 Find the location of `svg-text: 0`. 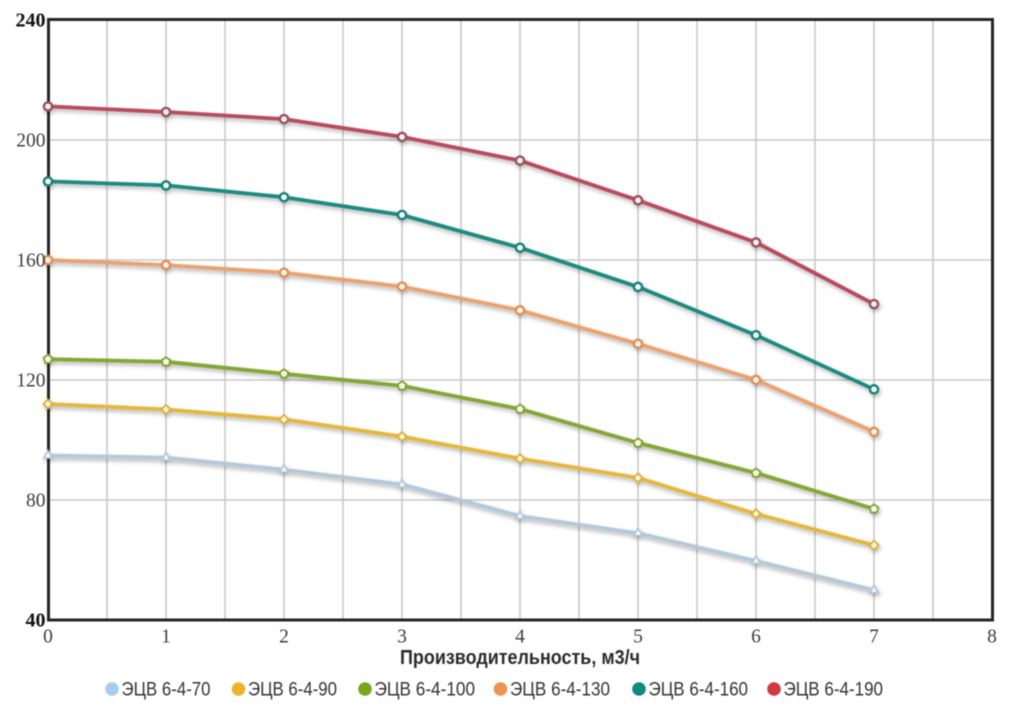

svg-text: 0 is located at coordinates (48, 637).